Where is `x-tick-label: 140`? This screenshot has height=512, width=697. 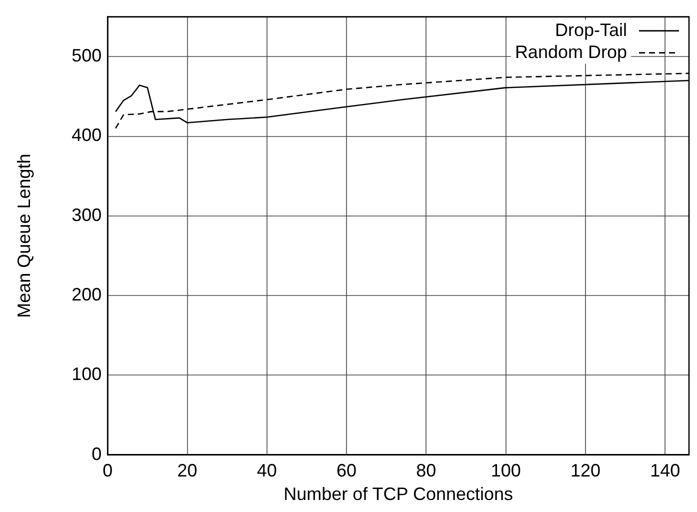 x-tick-label: 140 is located at coordinates (665, 470).